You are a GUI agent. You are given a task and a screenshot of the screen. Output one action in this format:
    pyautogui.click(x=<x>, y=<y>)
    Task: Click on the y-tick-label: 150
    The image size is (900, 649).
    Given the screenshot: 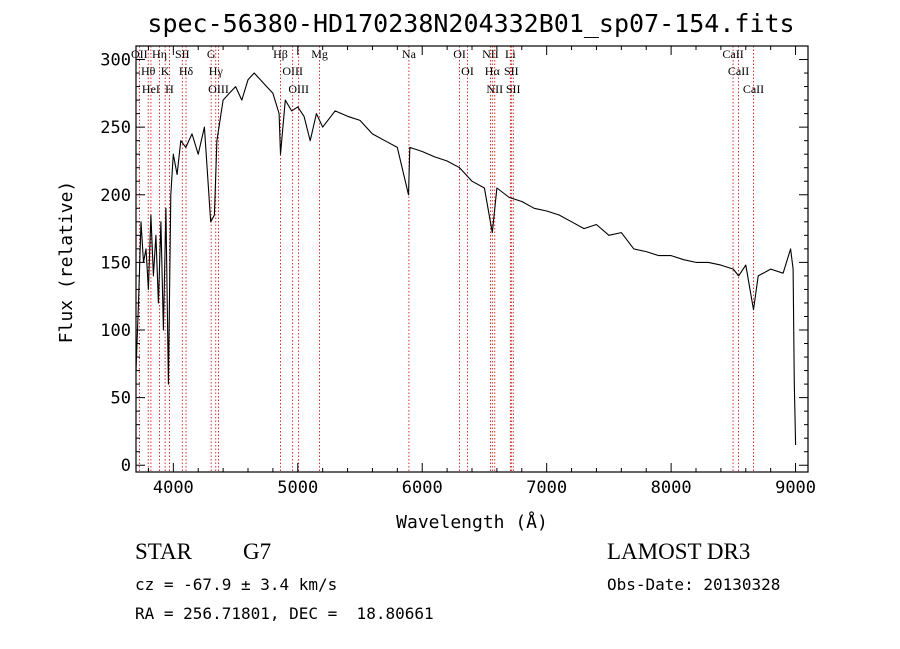 What is the action you would take?
    pyautogui.click(x=115, y=263)
    